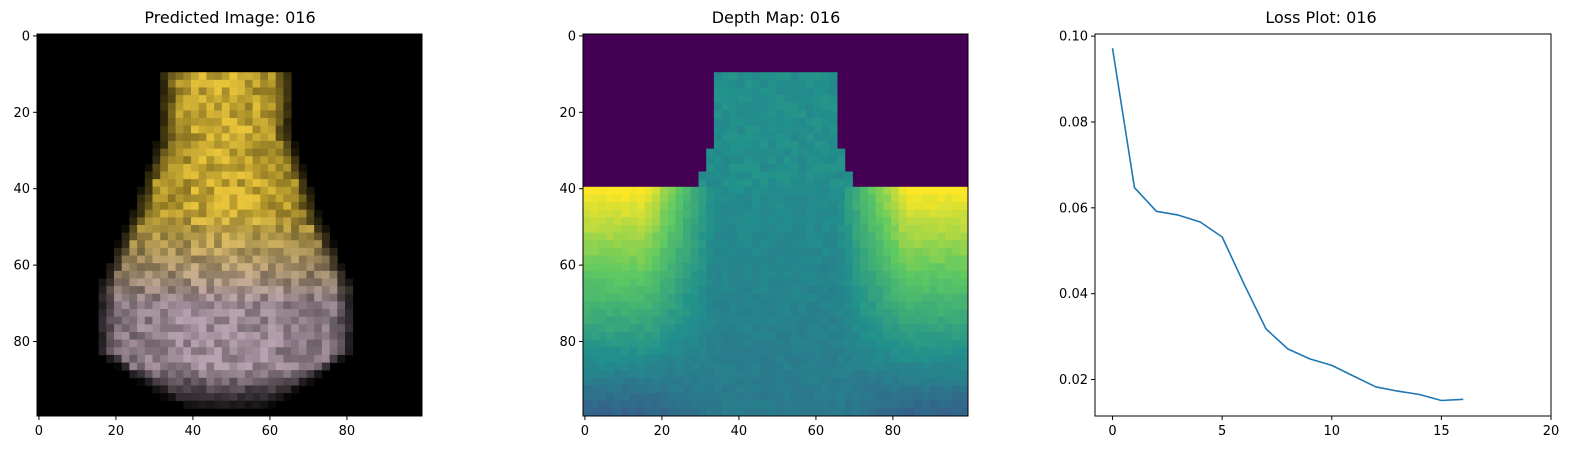 Image resolution: width=1570 pixels, height=451 pixels. I want to click on y-tick-label: 60, so click(567, 266).